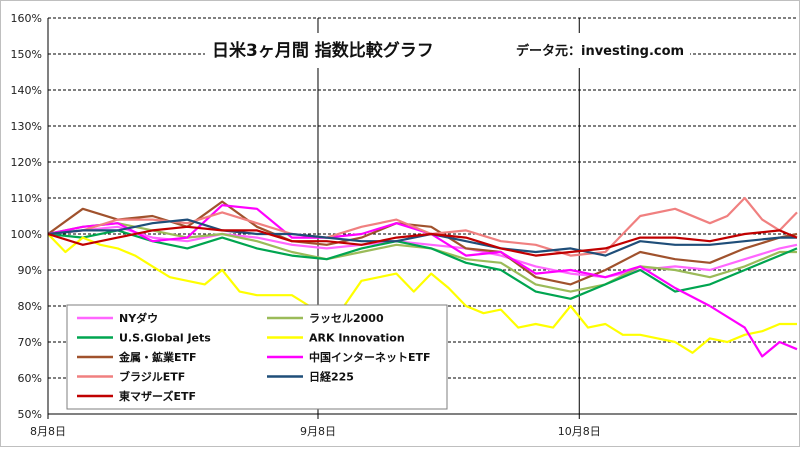  What do you see at coordinates (346, 318) in the screenshot?
I see `legend-label: ラッセル2000` at bounding box center [346, 318].